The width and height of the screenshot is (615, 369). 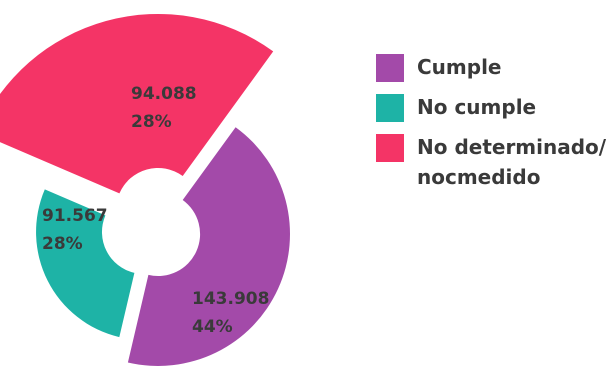 What do you see at coordinates (151, 122) in the screenshot?
I see `slice-label-no-determinado-percent: 28%` at bounding box center [151, 122].